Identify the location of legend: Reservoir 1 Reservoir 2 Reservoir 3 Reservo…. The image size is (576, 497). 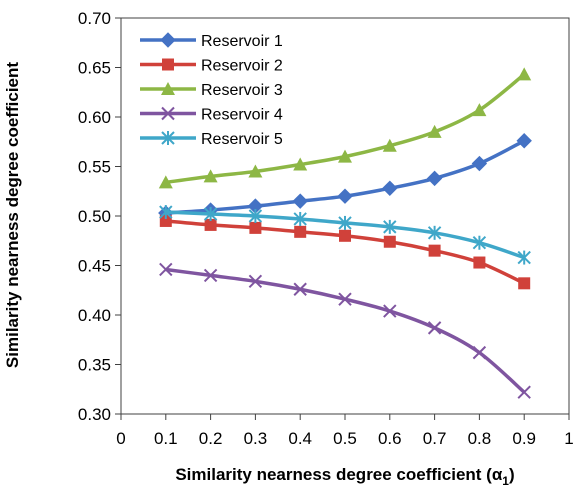
(211, 90).